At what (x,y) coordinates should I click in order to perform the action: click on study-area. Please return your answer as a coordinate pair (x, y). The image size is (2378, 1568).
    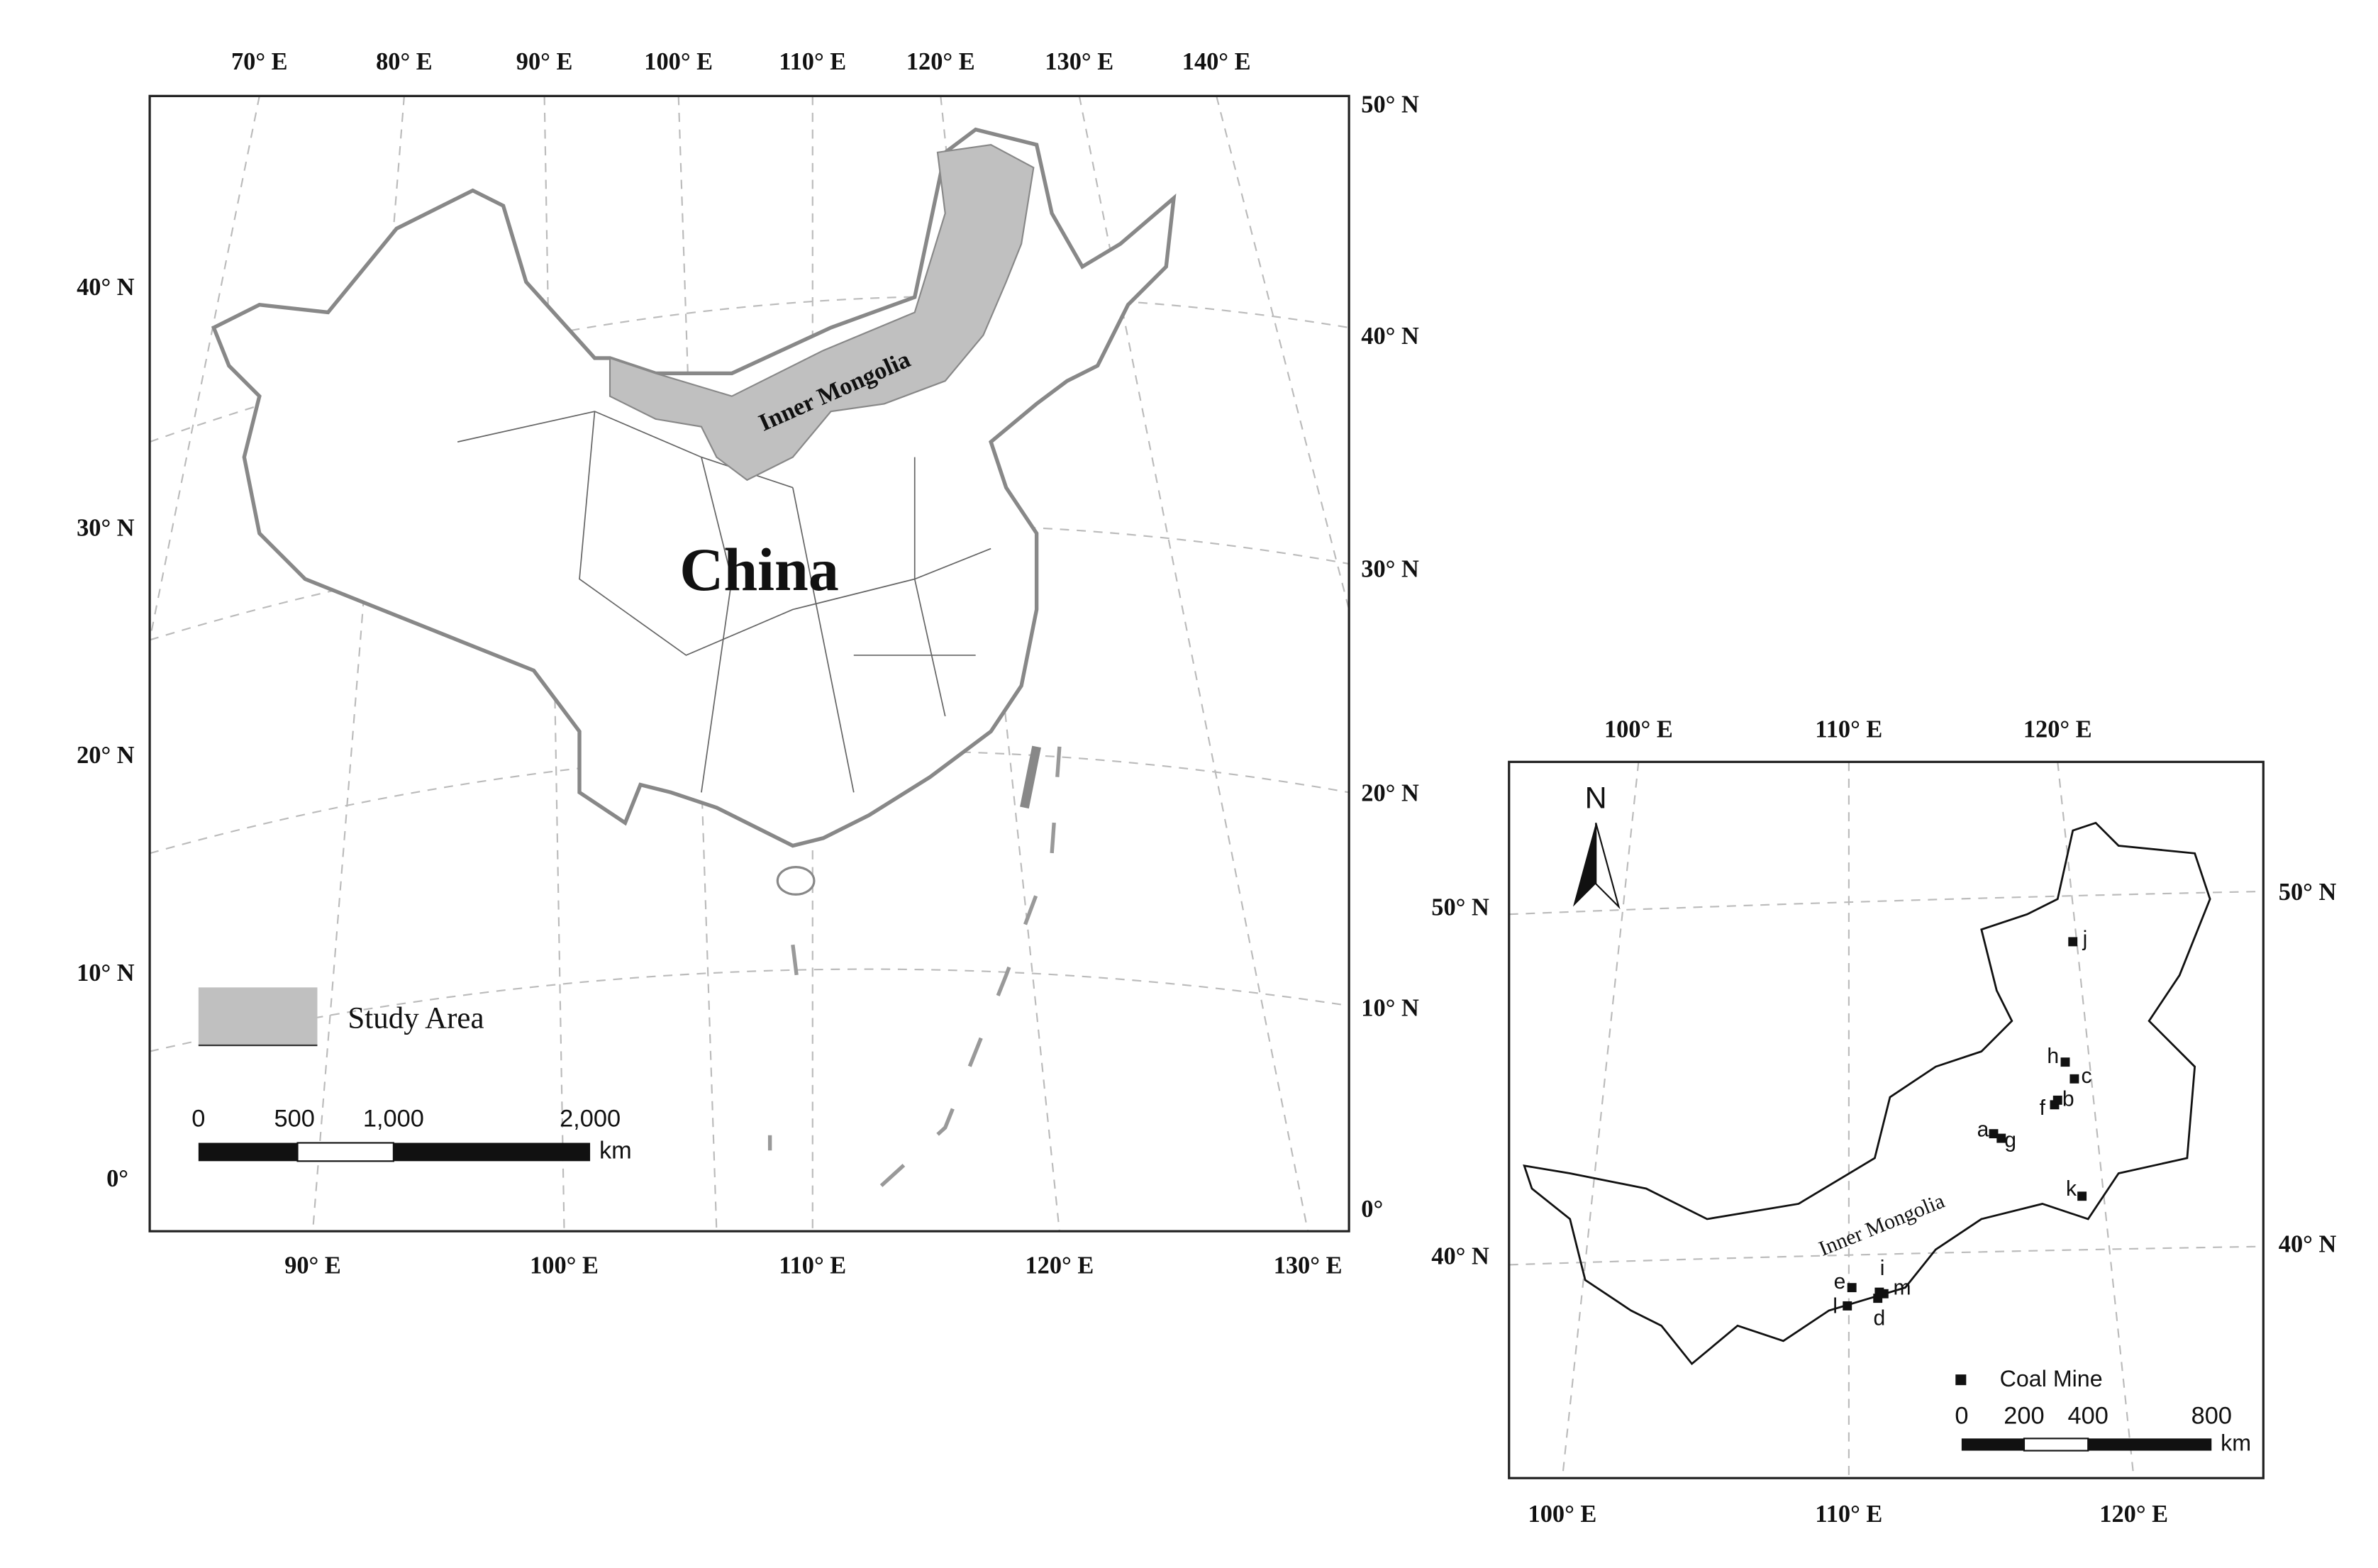
    Looking at the image, I should click on (822, 313).